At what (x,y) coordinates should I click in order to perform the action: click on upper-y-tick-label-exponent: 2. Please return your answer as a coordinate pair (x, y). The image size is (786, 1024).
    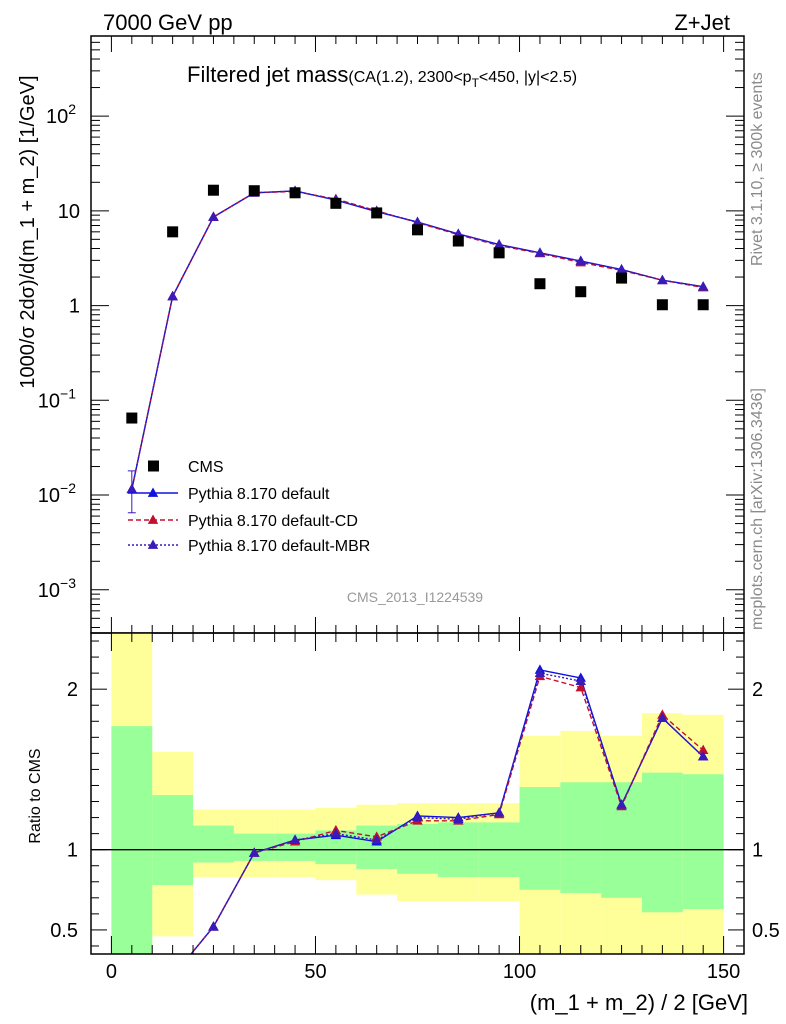
    Looking at the image, I should click on (72, 109).